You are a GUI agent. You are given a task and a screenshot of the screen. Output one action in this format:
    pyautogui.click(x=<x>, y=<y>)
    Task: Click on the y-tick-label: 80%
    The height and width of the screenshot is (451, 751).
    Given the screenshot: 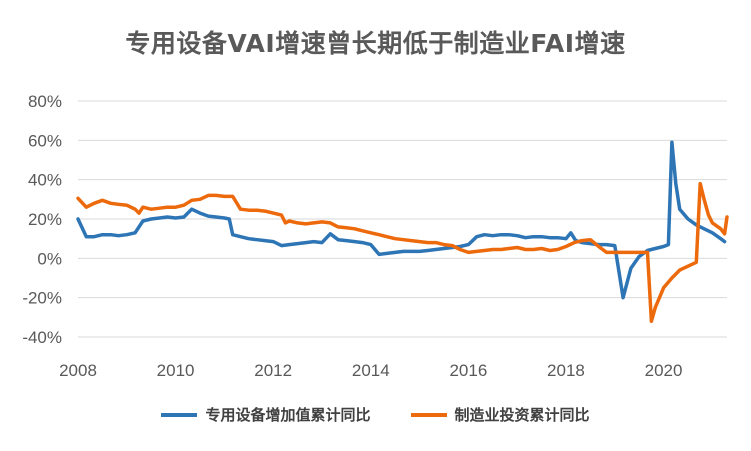 What is the action you would take?
    pyautogui.click(x=45, y=101)
    